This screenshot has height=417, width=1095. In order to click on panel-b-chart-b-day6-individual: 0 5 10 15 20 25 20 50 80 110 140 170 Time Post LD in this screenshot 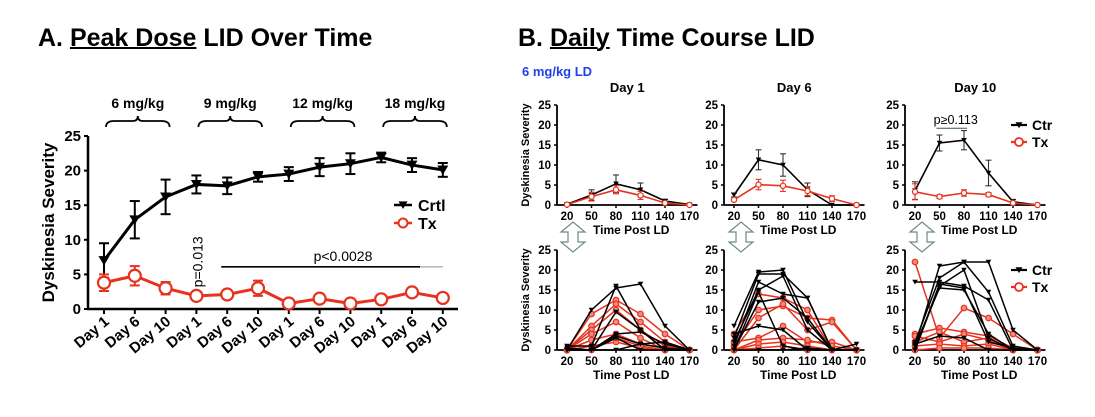, I will do `click(785, 313)`.